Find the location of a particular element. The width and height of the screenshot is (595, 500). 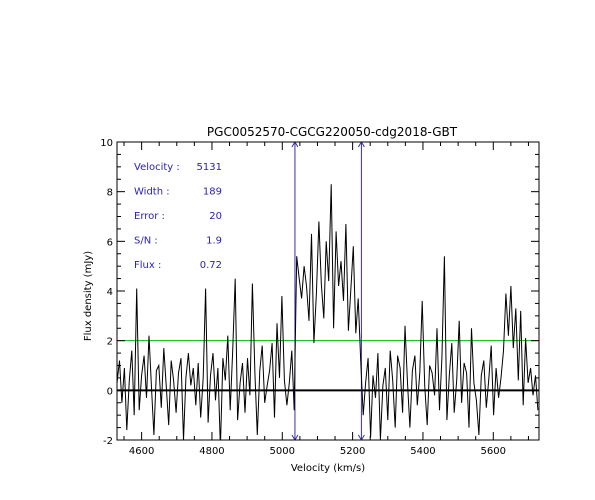

y-tick-label: 0 is located at coordinates (110, 391).